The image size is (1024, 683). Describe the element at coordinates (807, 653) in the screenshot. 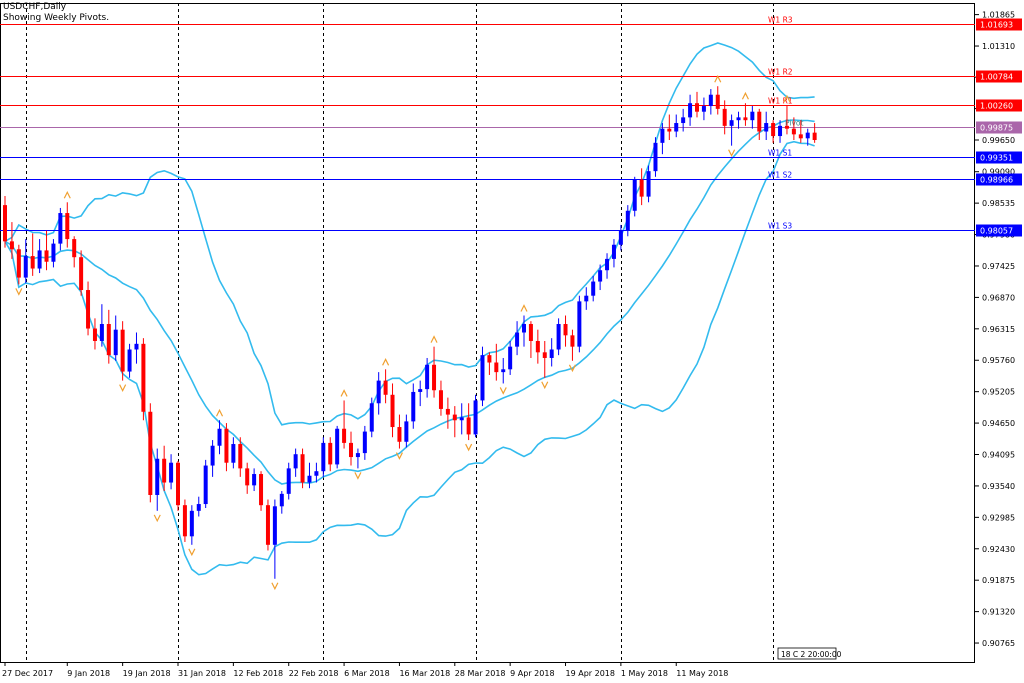

I see `period-box` at that location.